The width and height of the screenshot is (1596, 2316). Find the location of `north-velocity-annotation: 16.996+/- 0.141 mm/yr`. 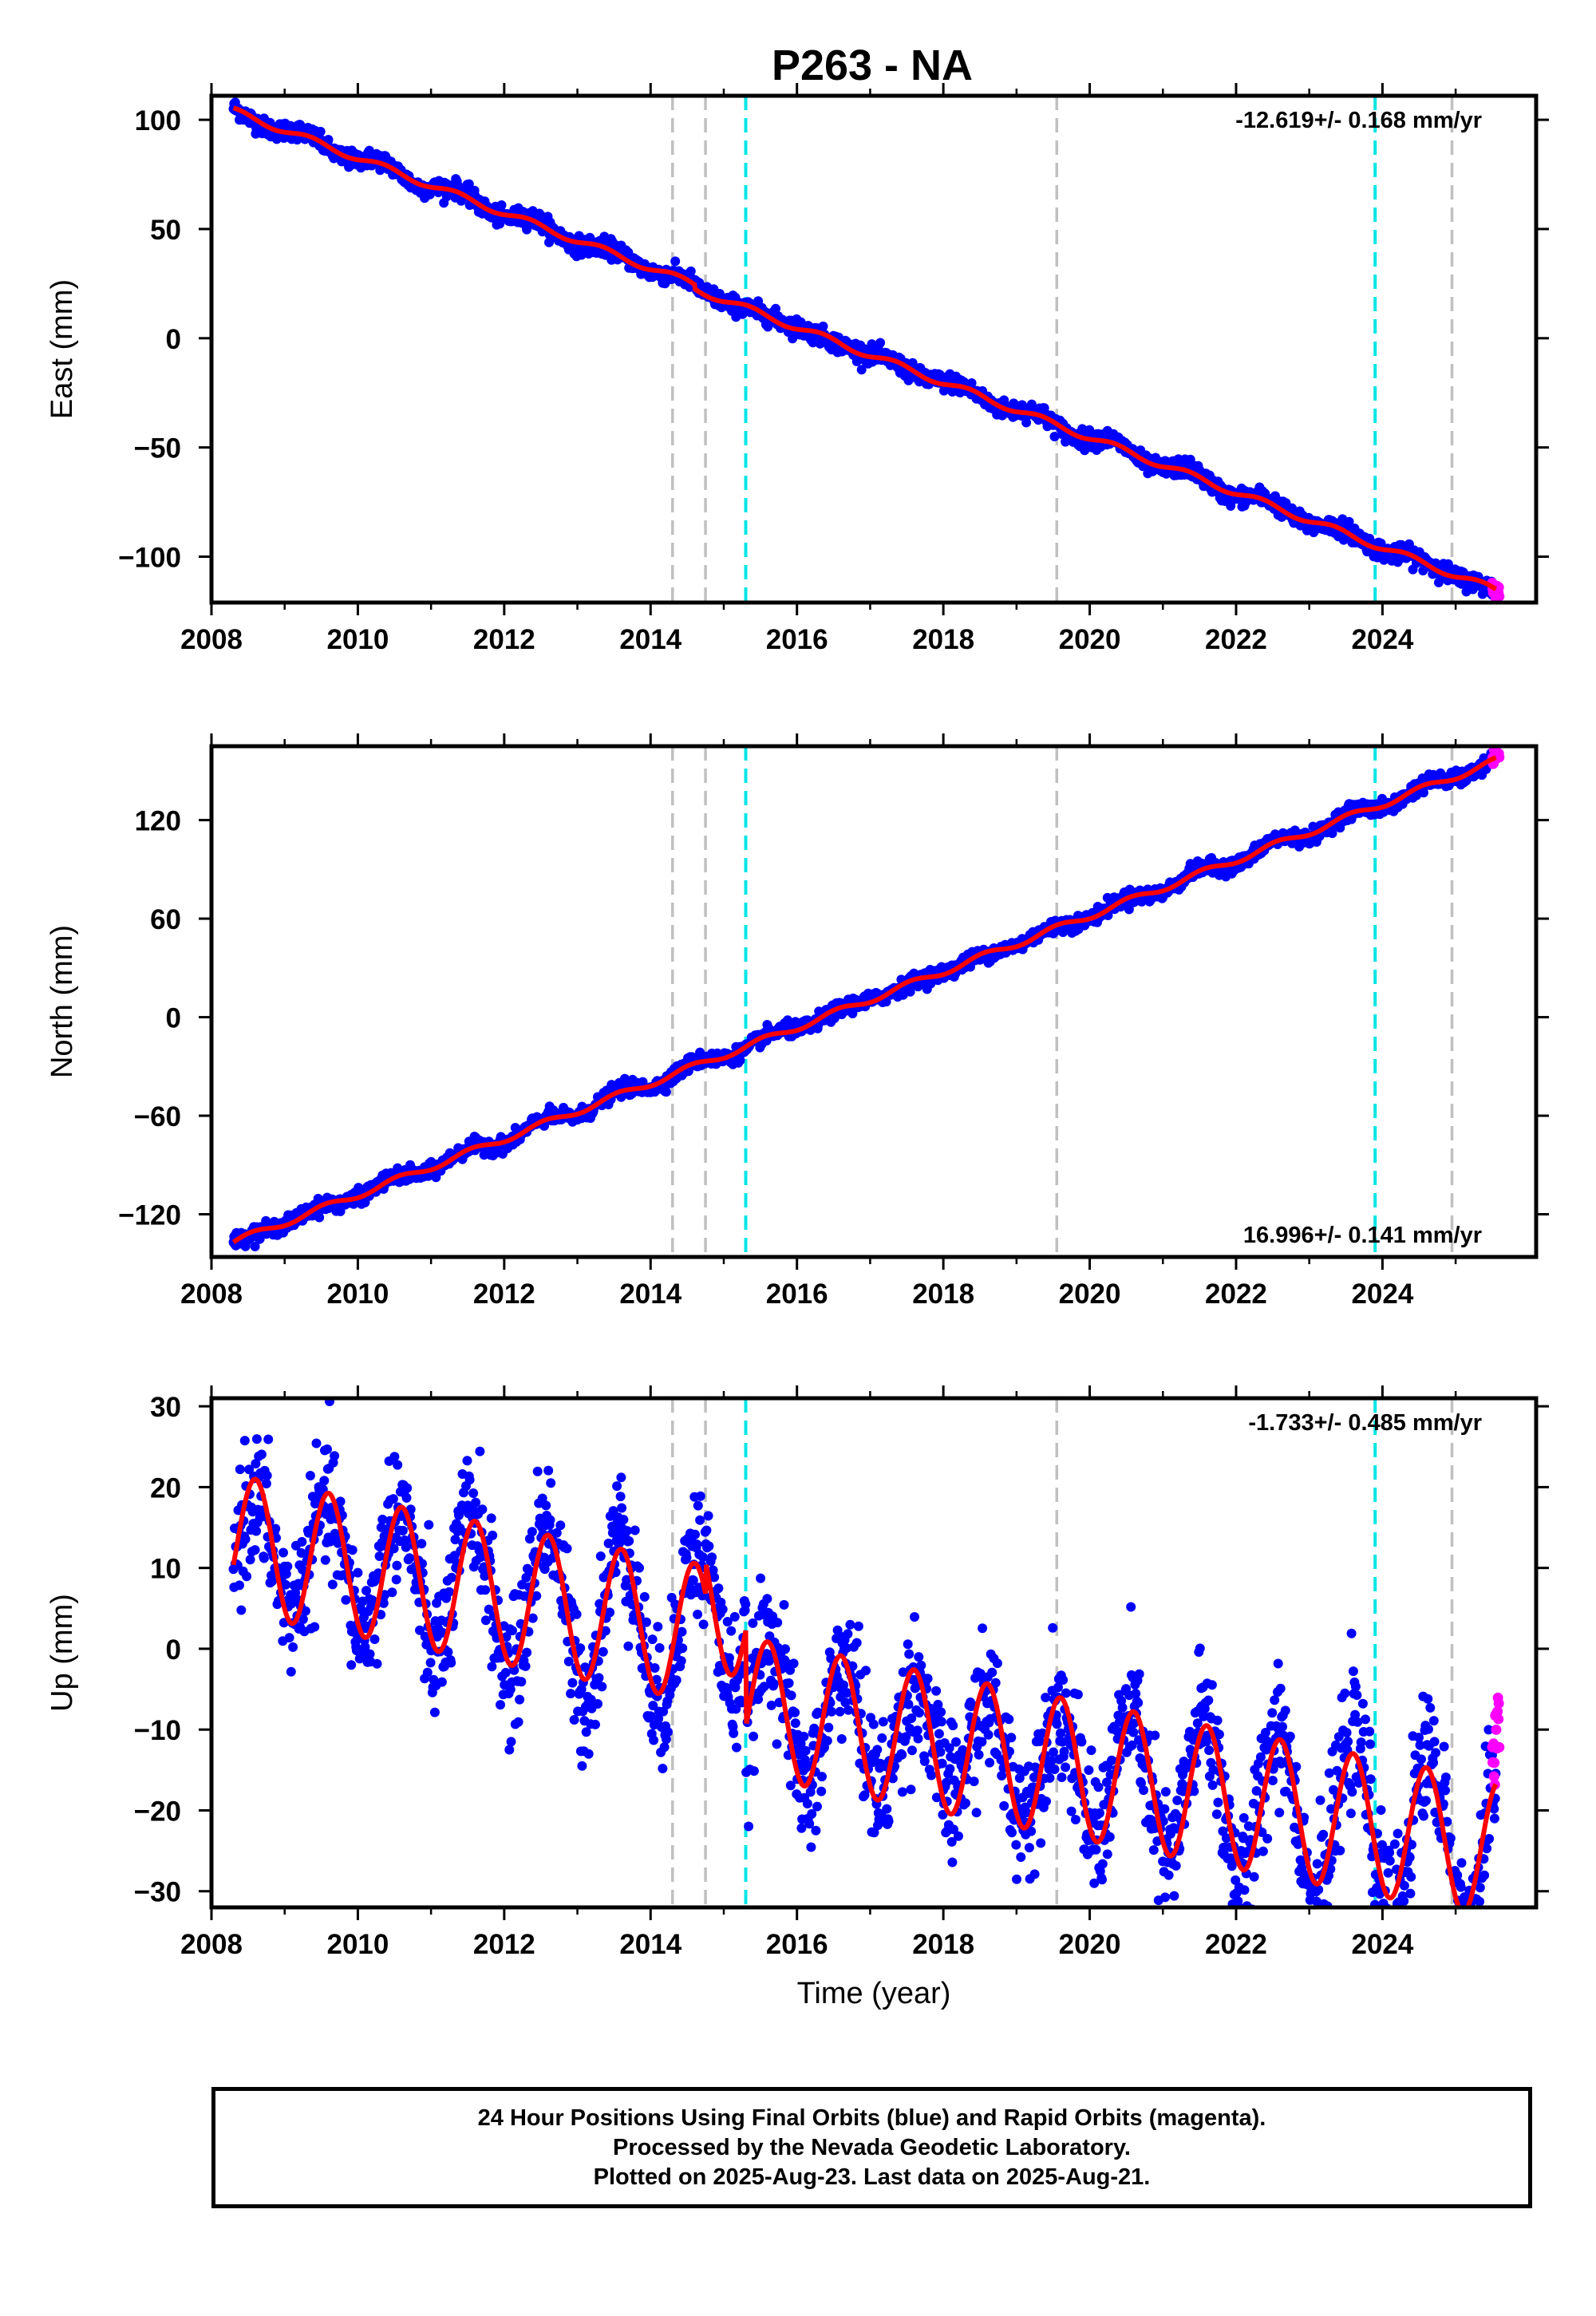

north-velocity-annotation: 16.996+/- 0.141 mm/yr is located at coordinates (1362, 1235).